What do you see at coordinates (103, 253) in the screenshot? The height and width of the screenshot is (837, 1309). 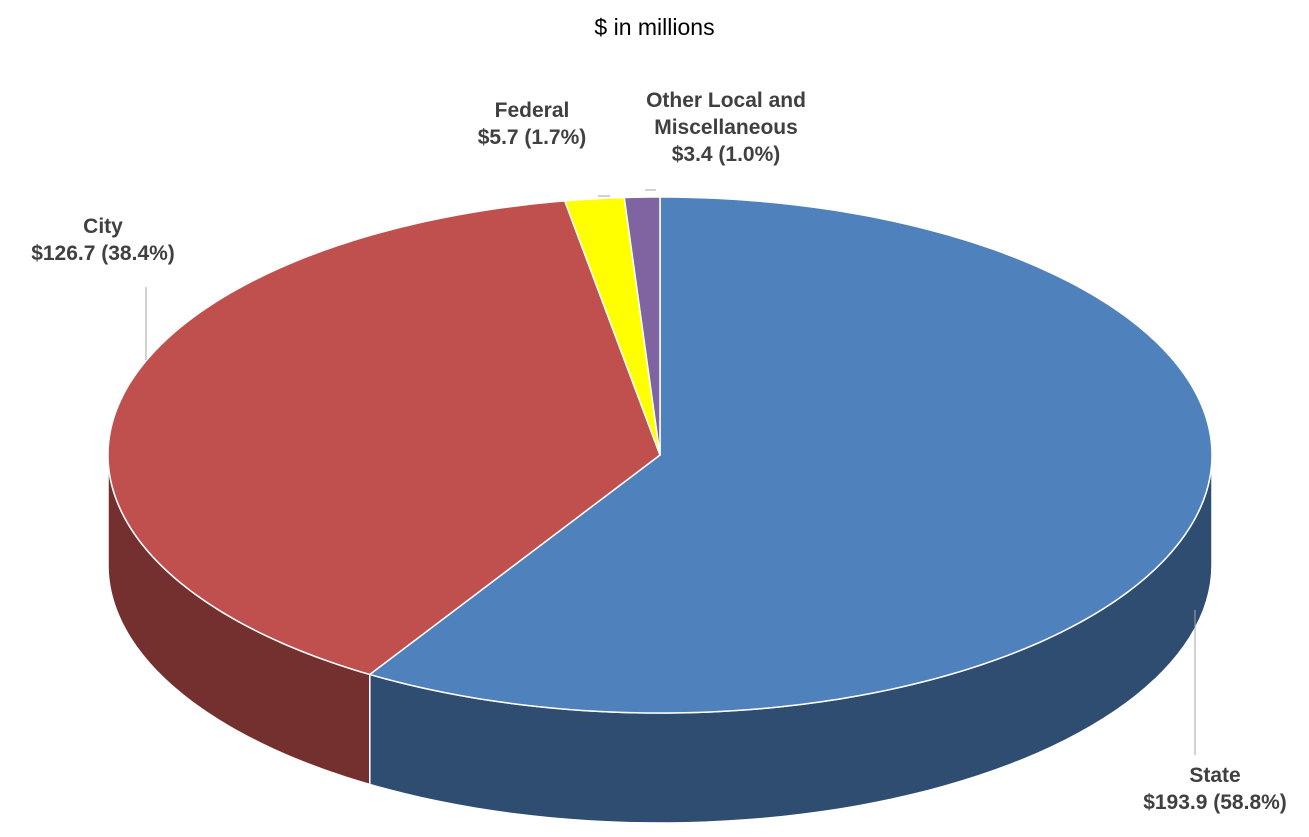 I see `value-label: $126.7 (38.4%)` at bounding box center [103, 253].